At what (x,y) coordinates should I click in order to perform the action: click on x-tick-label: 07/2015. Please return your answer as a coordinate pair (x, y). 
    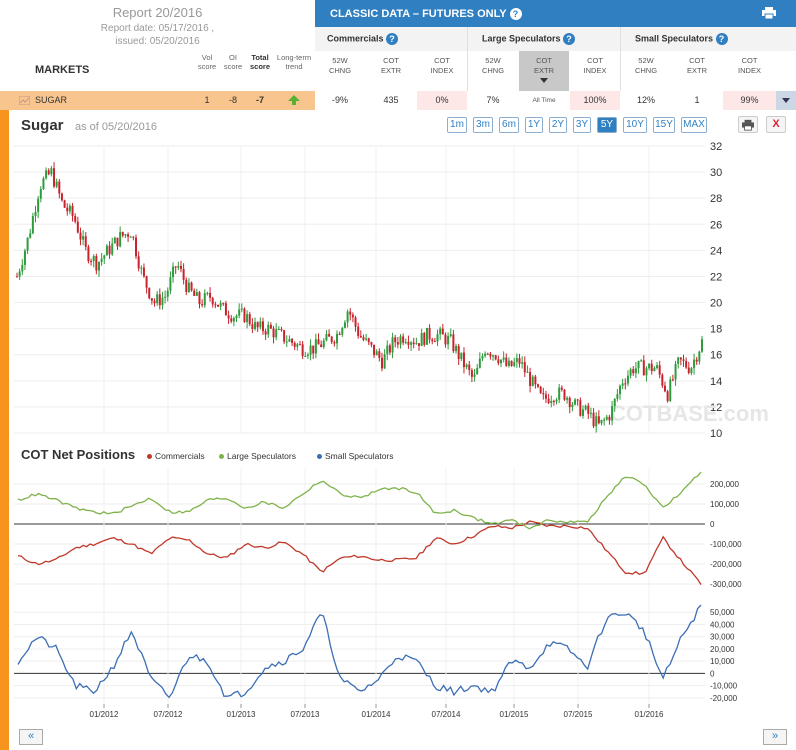
    Looking at the image, I should click on (578, 714).